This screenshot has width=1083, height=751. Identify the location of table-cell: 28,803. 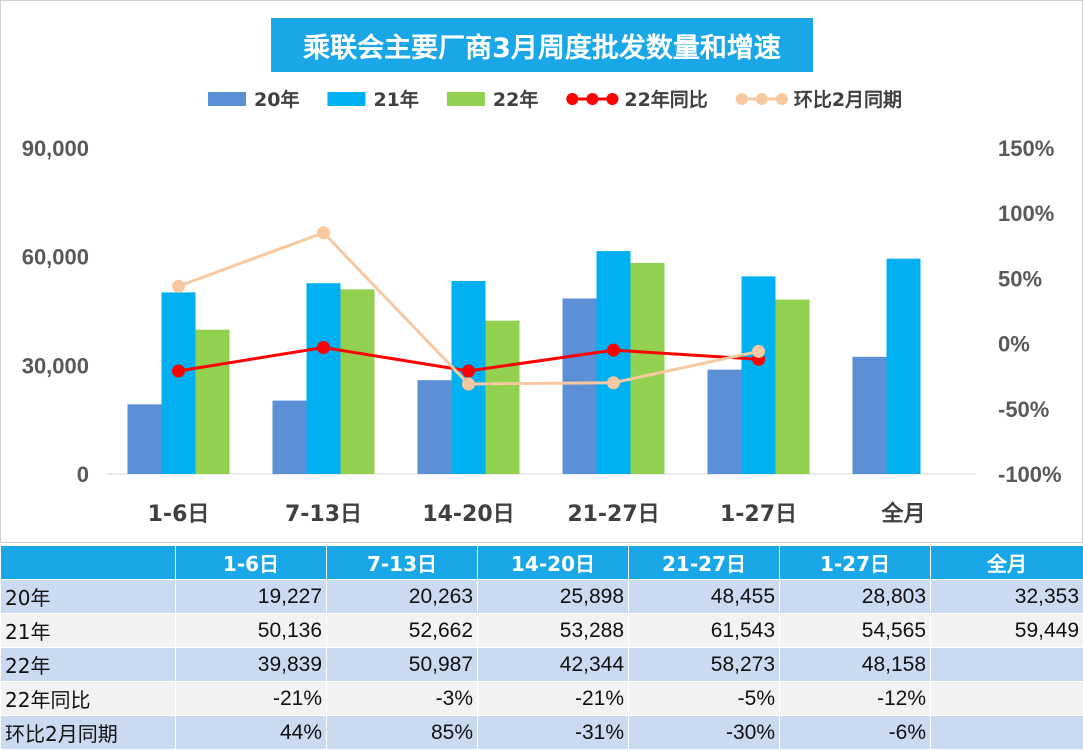
(855, 596).